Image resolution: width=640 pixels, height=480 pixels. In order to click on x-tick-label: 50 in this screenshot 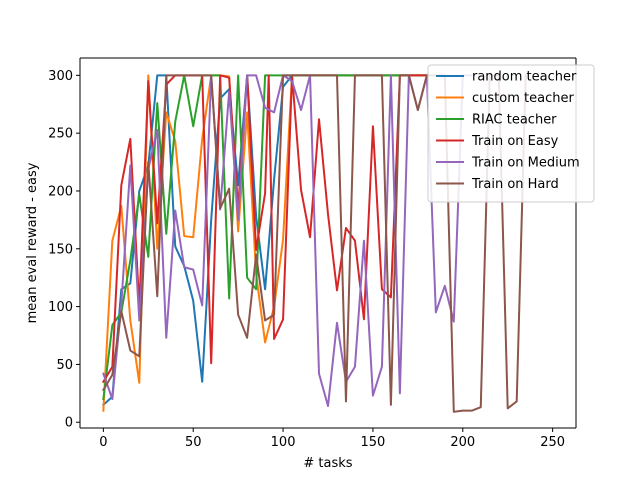, I will do `click(193, 442)`.